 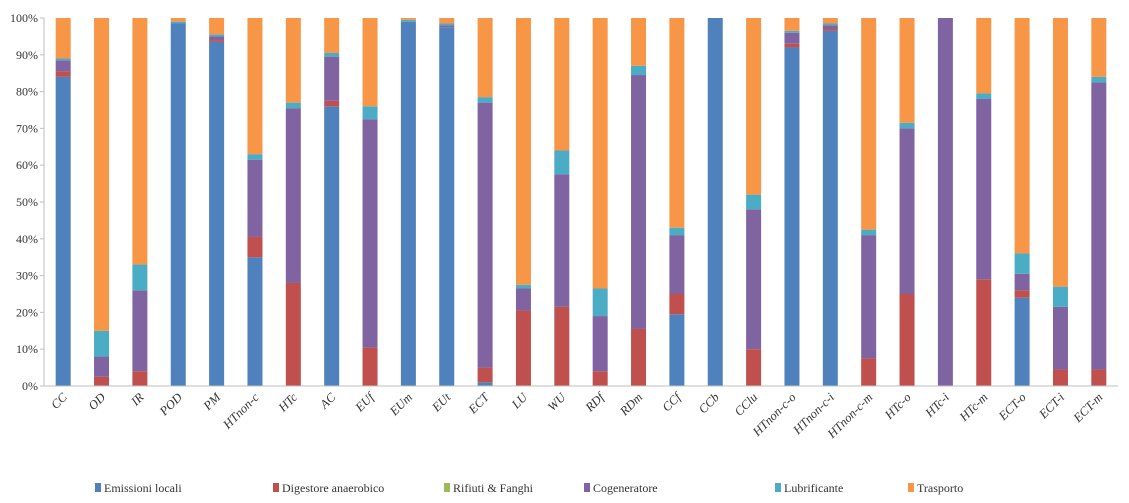 What do you see at coordinates (639, 357) in the screenshot?
I see `bar-segment-RDm-digestore-anaerobico` at bounding box center [639, 357].